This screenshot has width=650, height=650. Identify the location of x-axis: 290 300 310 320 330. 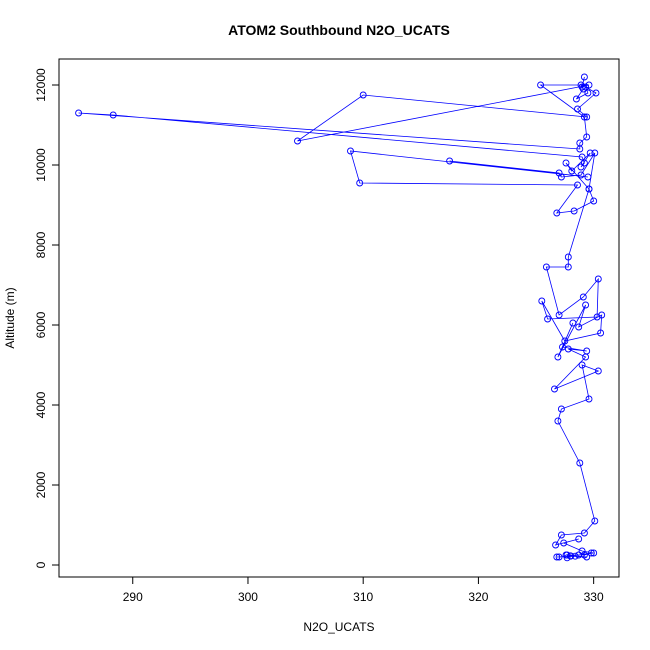
(363, 590).